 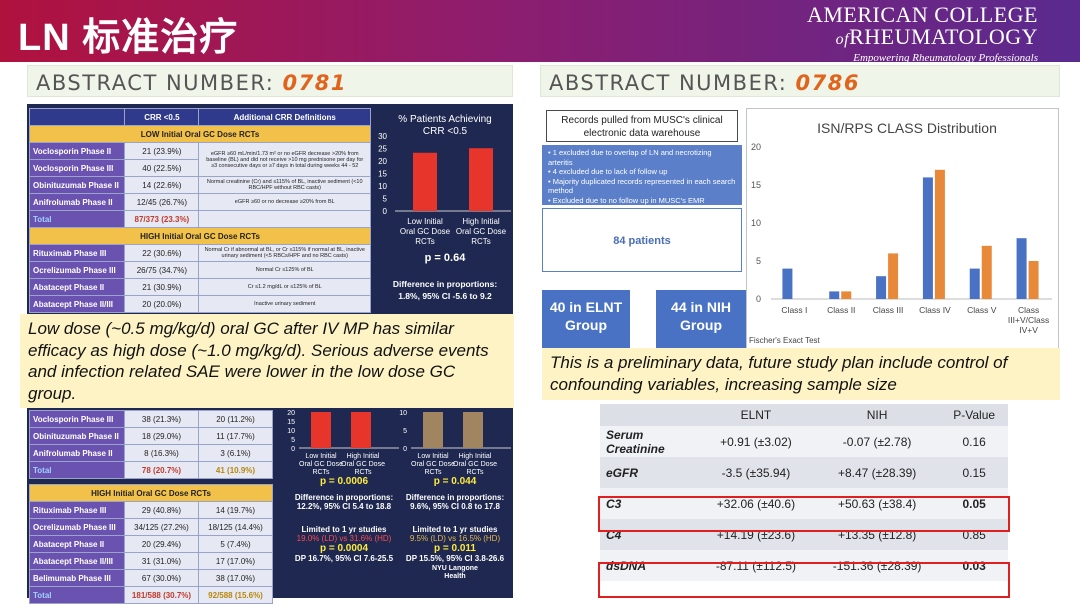 I want to click on infection-limited-values: 9.5% (LD) vs 16.5% (HD), so click(x=455, y=538).